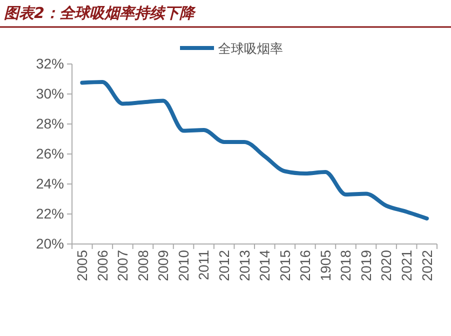 The image size is (451, 336). Describe the element at coordinates (50, 183) in the screenshot. I see `y-tick-label: 24%` at that location.